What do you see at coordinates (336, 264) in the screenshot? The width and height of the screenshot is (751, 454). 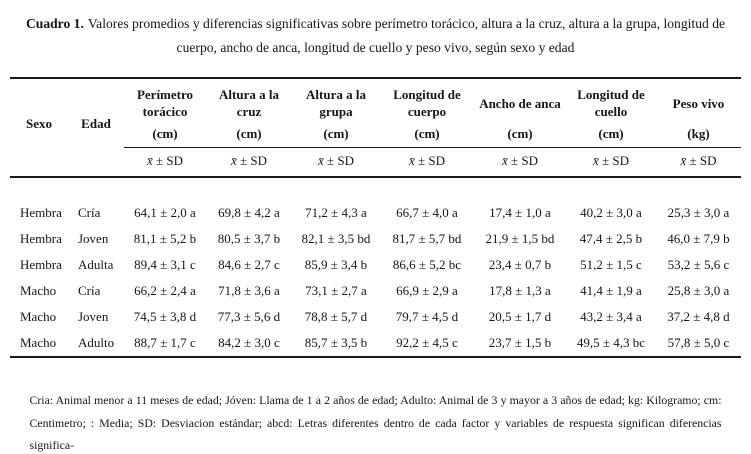 I see `cell-value-3: 85,9 ± 3,4 b` at bounding box center [336, 264].